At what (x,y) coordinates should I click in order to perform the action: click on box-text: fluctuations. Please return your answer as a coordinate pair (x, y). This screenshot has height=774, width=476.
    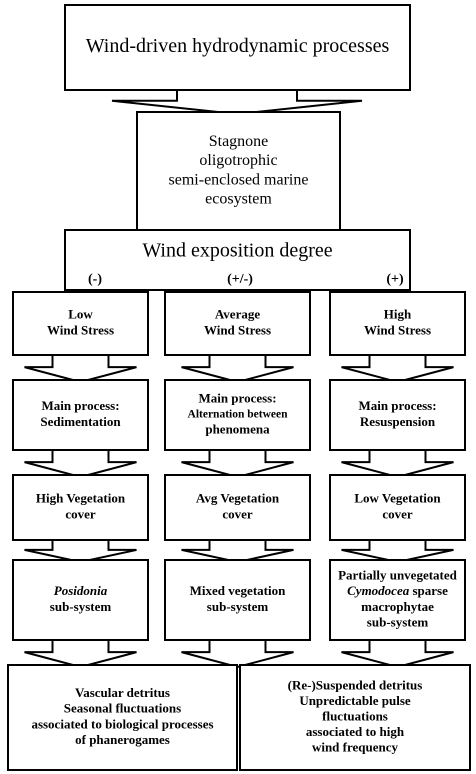
    Looking at the image, I should click on (355, 715).